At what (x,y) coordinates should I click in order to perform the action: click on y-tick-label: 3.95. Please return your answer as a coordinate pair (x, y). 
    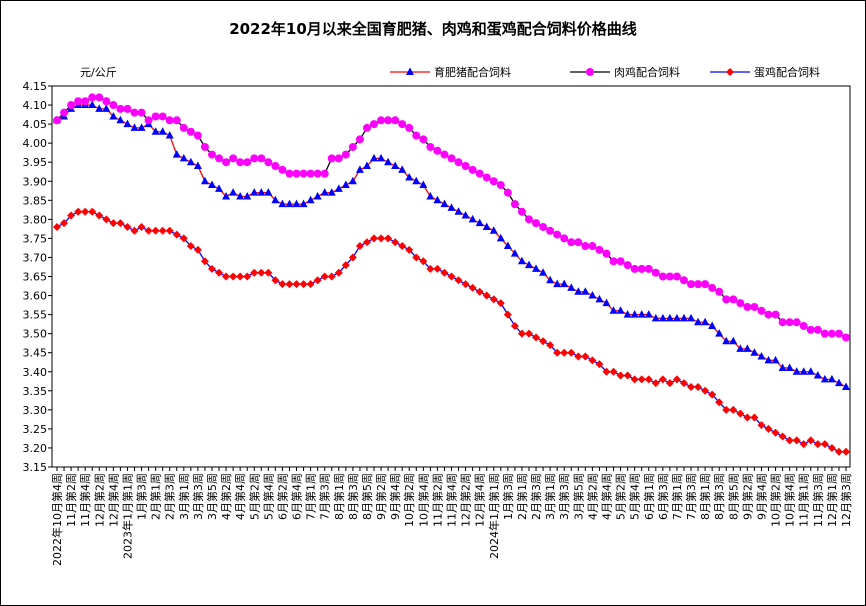
    Looking at the image, I should click on (35, 162).